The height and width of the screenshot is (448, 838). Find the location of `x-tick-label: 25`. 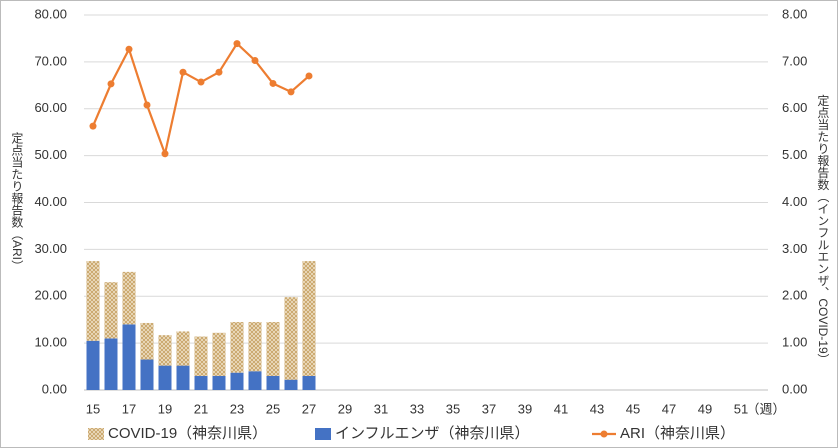

x-tick-label: 25 is located at coordinates (273, 408).